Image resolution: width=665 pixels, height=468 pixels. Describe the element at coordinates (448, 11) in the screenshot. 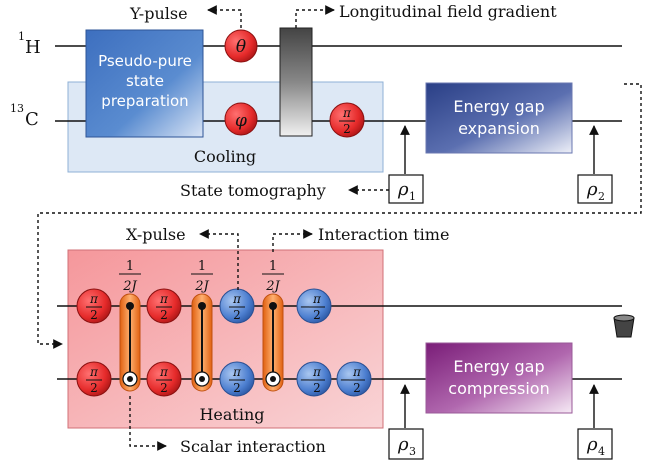

I see `gradient-label: Longitudinal field gradient` at that location.